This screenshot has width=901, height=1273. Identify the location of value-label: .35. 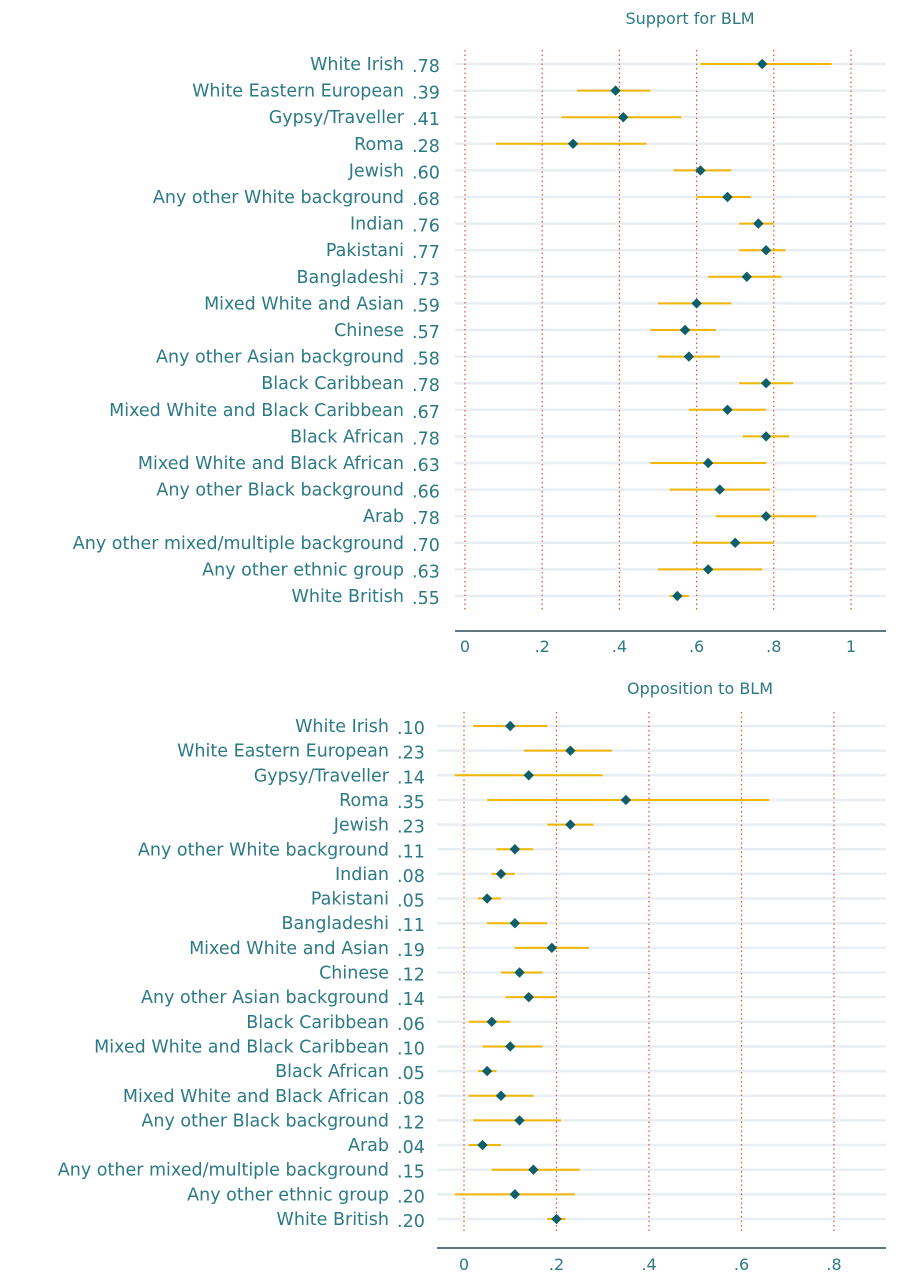
(411, 803).